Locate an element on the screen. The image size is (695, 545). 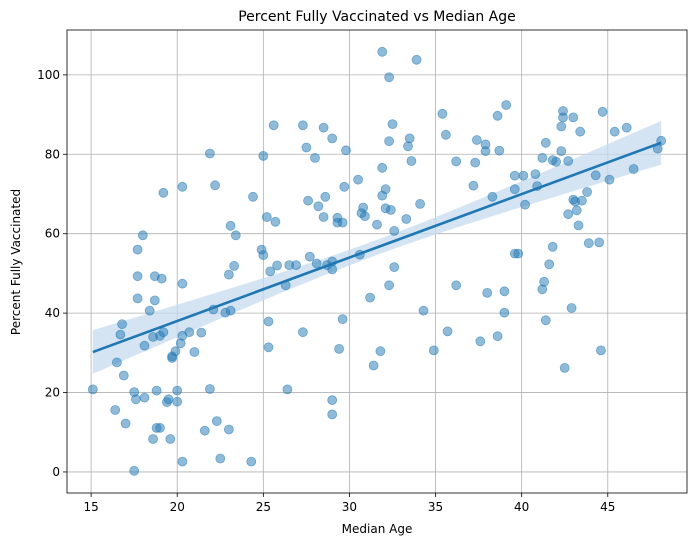
y-tick-label: 80 is located at coordinates (52, 154).